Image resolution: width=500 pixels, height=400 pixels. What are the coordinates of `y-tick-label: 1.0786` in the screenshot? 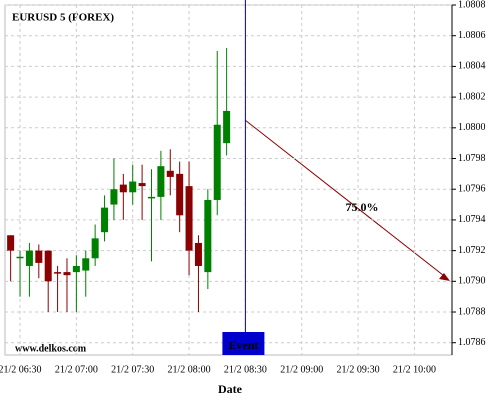 It's located at (472, 342).